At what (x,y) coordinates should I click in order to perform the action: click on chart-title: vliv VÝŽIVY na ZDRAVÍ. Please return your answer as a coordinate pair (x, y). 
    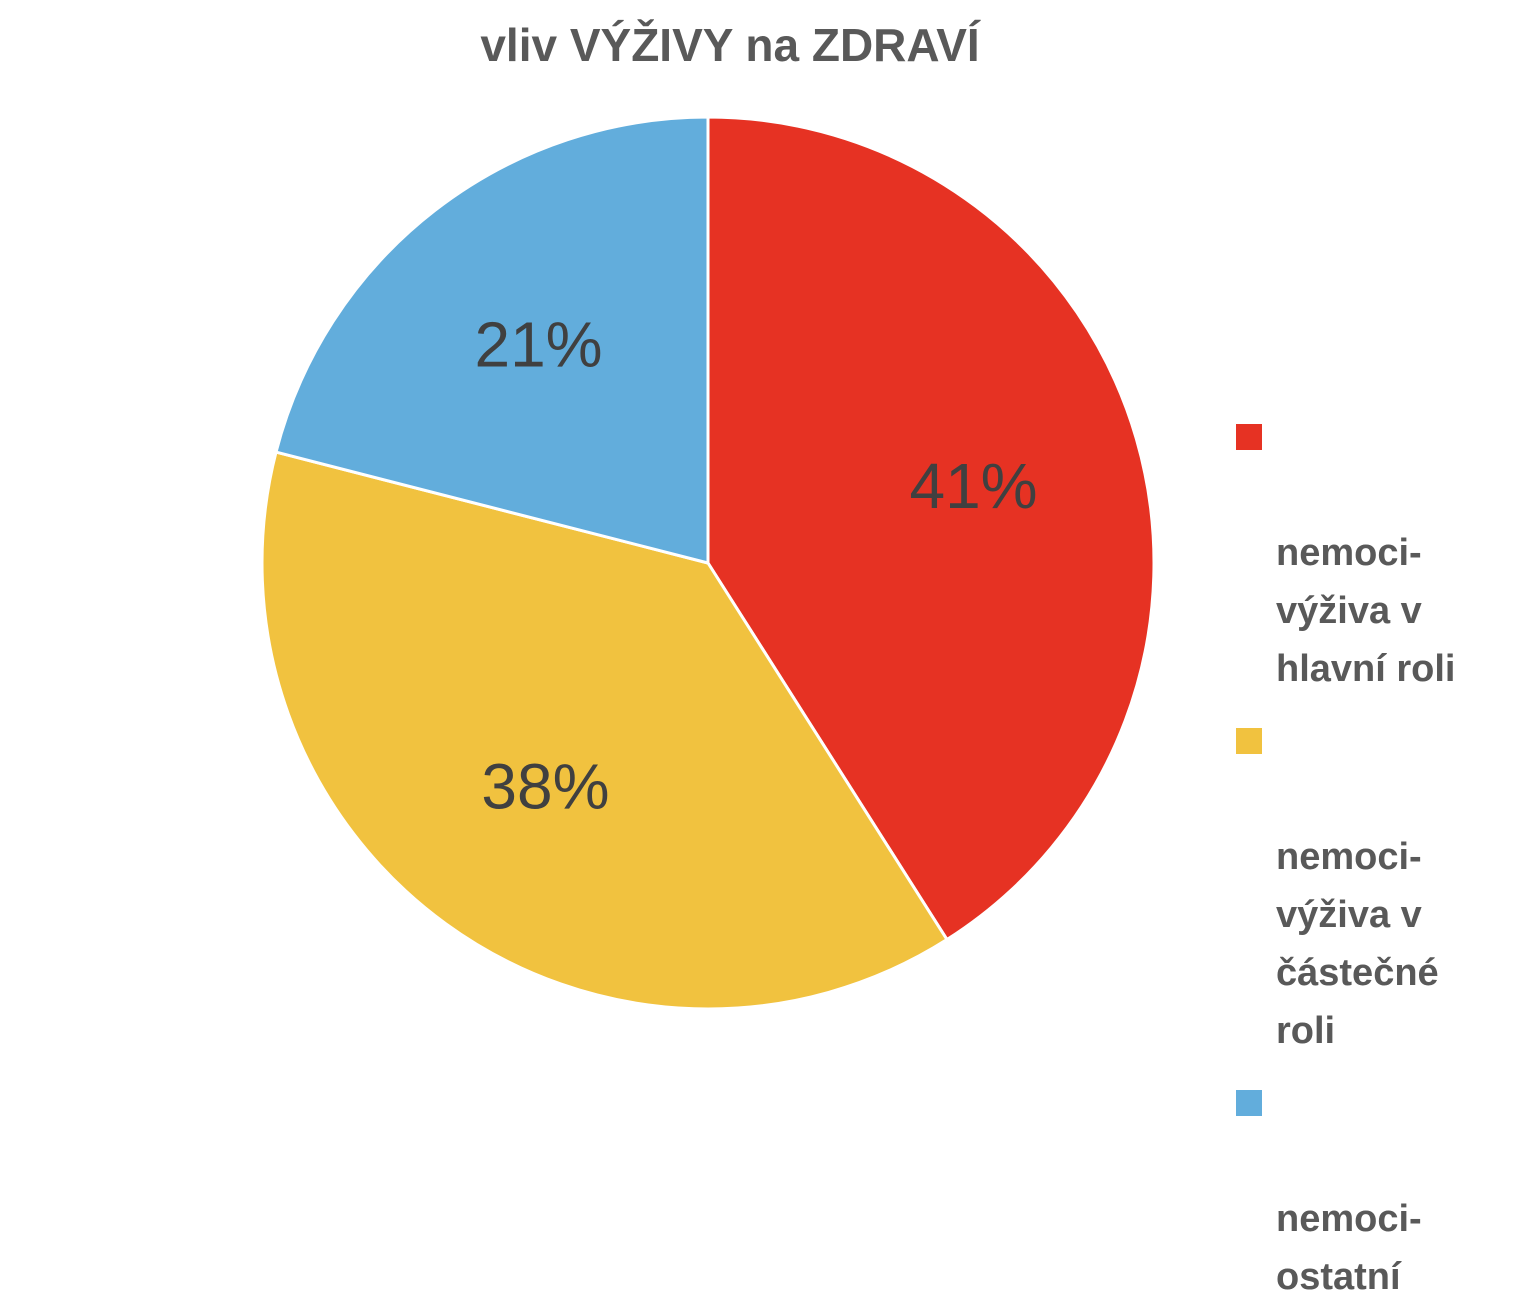
    Looking at the image, I should click on (730, 45).